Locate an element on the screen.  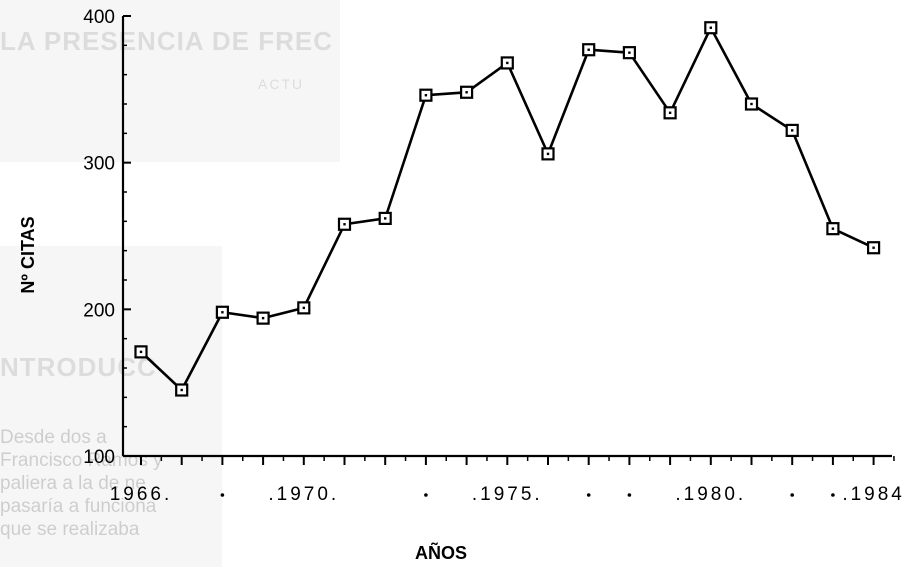
x-tick-label: .1984 is located at coordinates (873, 494).